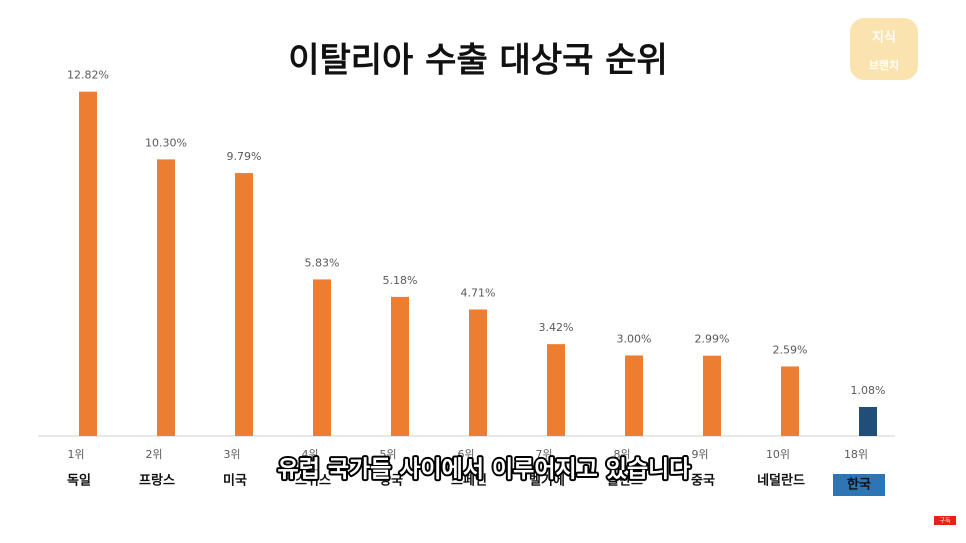  What do you see at coordinates (478, 293) in the screenshot?
I see `value-label: 4.71%` at bounding box center [478, 293].